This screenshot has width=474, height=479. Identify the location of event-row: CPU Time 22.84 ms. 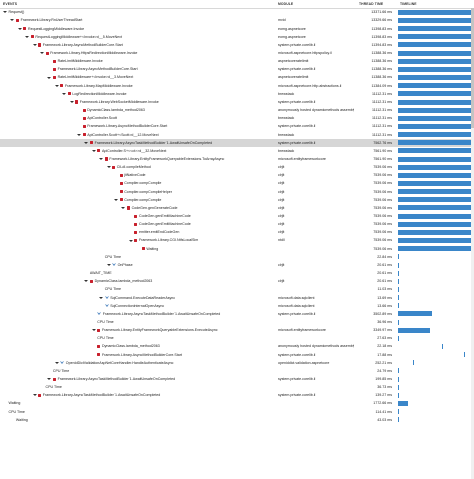
(237, 257).